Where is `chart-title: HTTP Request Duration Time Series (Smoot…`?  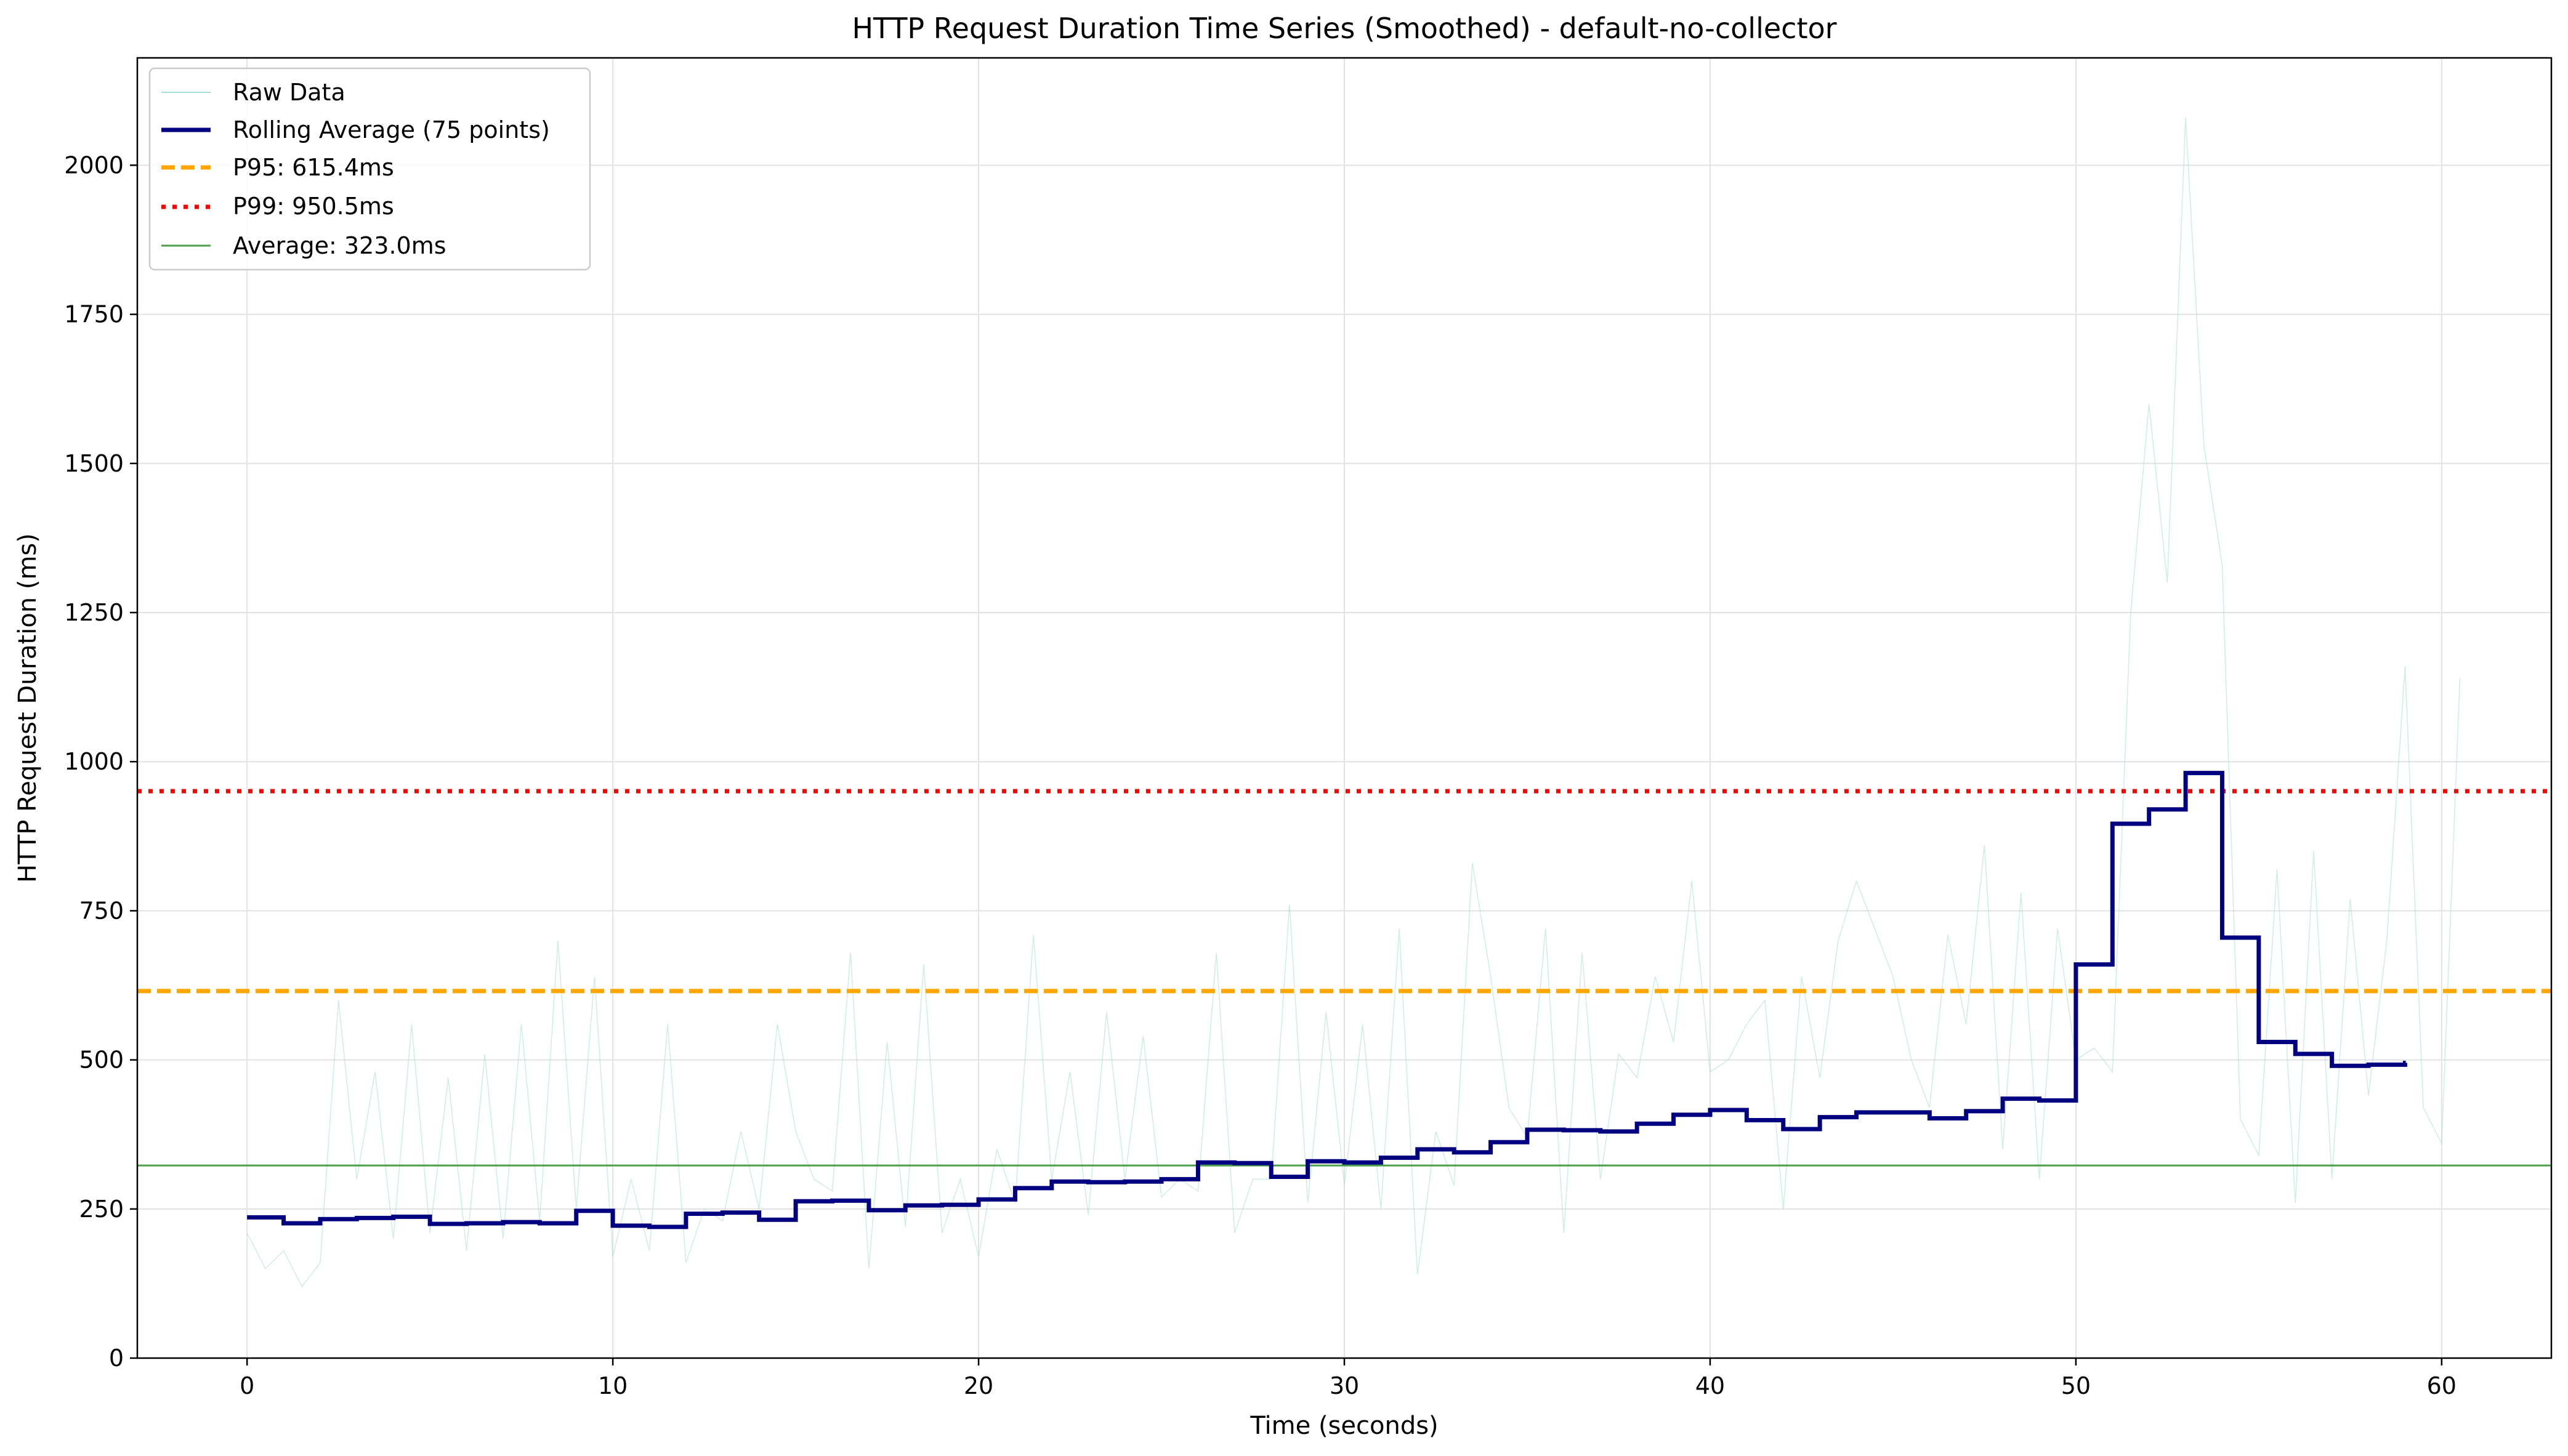
chart-title: HTTP Request Duration Time Series (Smoot… is located at coordinates (1344, 28).